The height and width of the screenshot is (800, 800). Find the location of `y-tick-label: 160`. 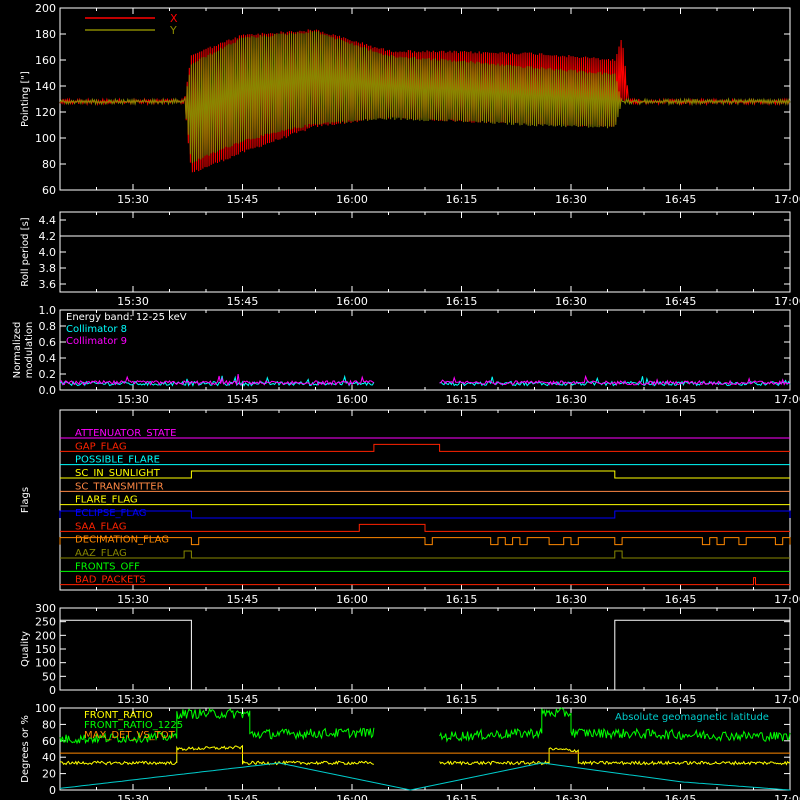

y-tick-label: 160 is located at coordinates (45, 60).